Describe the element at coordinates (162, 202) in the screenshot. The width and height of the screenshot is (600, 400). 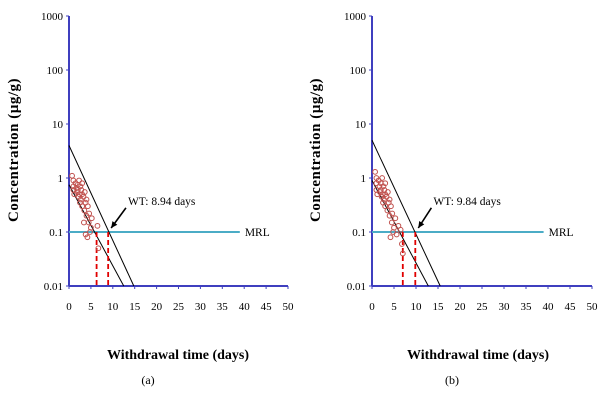
I see `withdrawal-time-annotation: WT: 8.94 days` at that location.